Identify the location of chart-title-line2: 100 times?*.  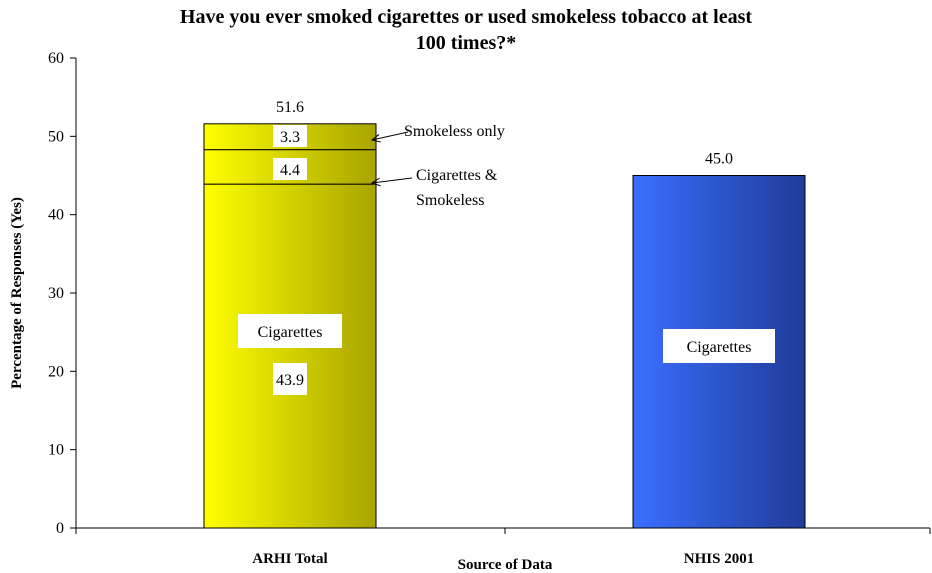
(466, 43).